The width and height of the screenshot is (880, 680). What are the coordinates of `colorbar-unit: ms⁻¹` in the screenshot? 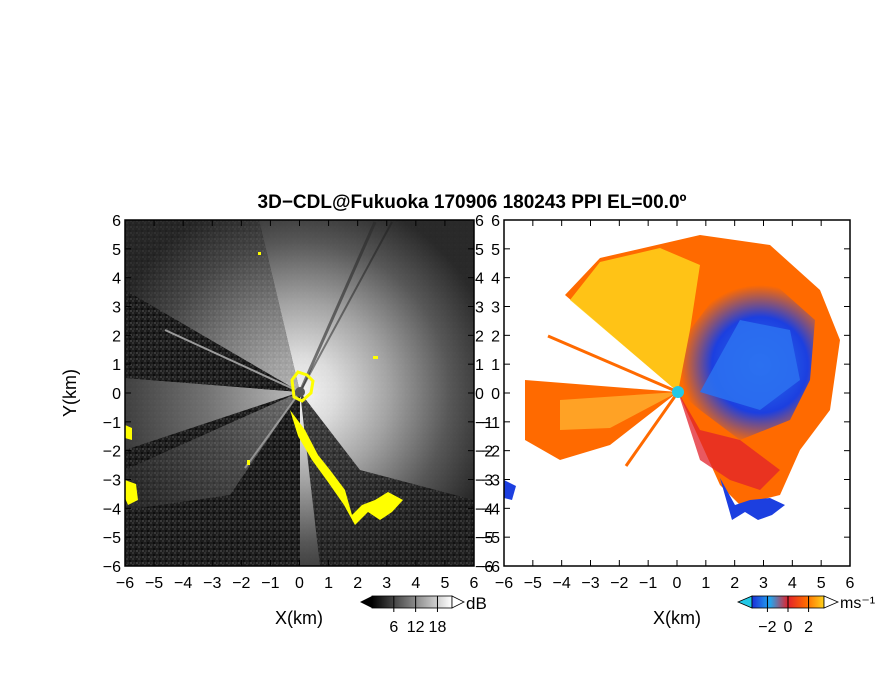 It's located at (857, 603).